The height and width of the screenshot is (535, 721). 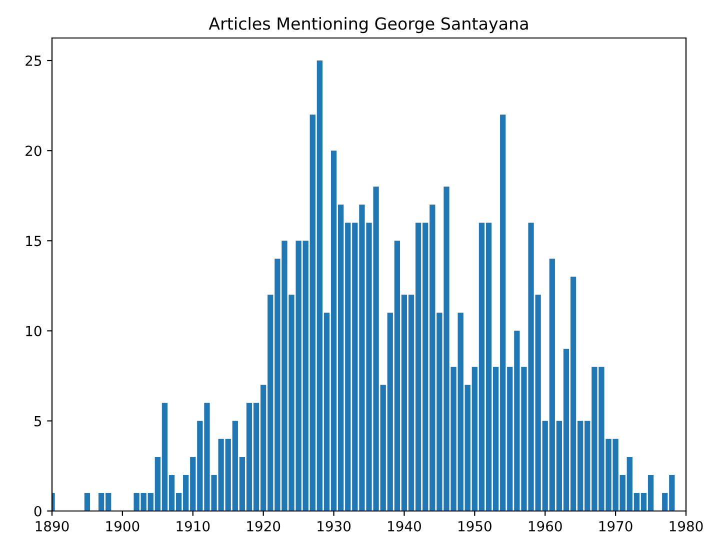 I want to click on x-tick-label: 1920, so click(x=263, y=526).